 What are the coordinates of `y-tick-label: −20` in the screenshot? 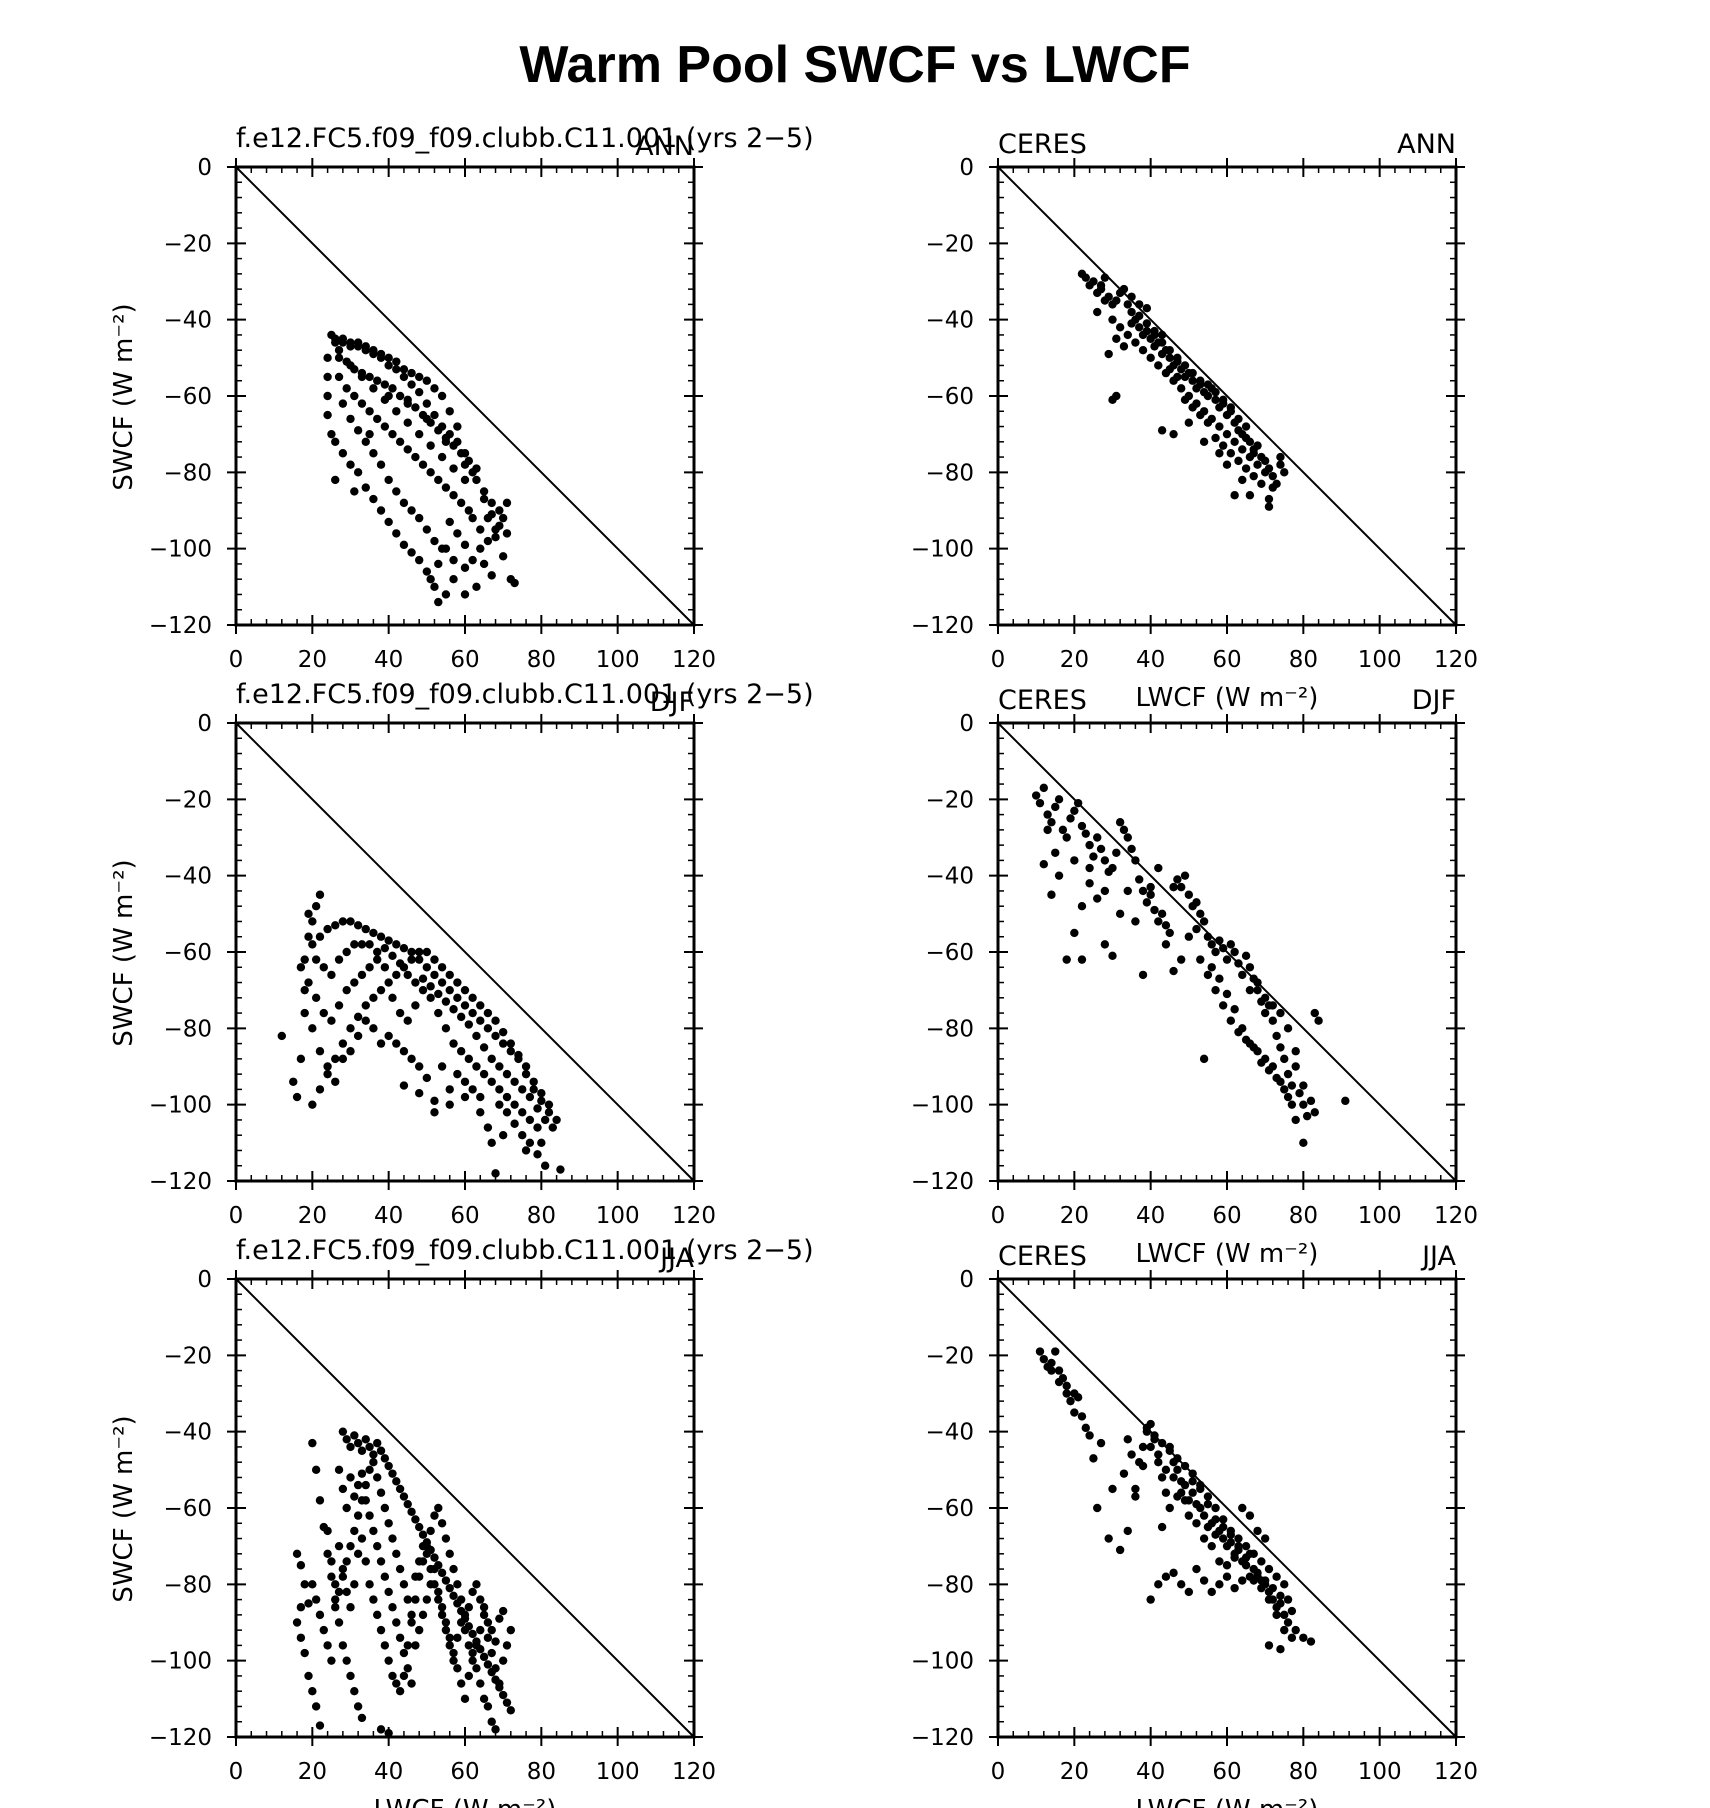 It's located at (187, 244).